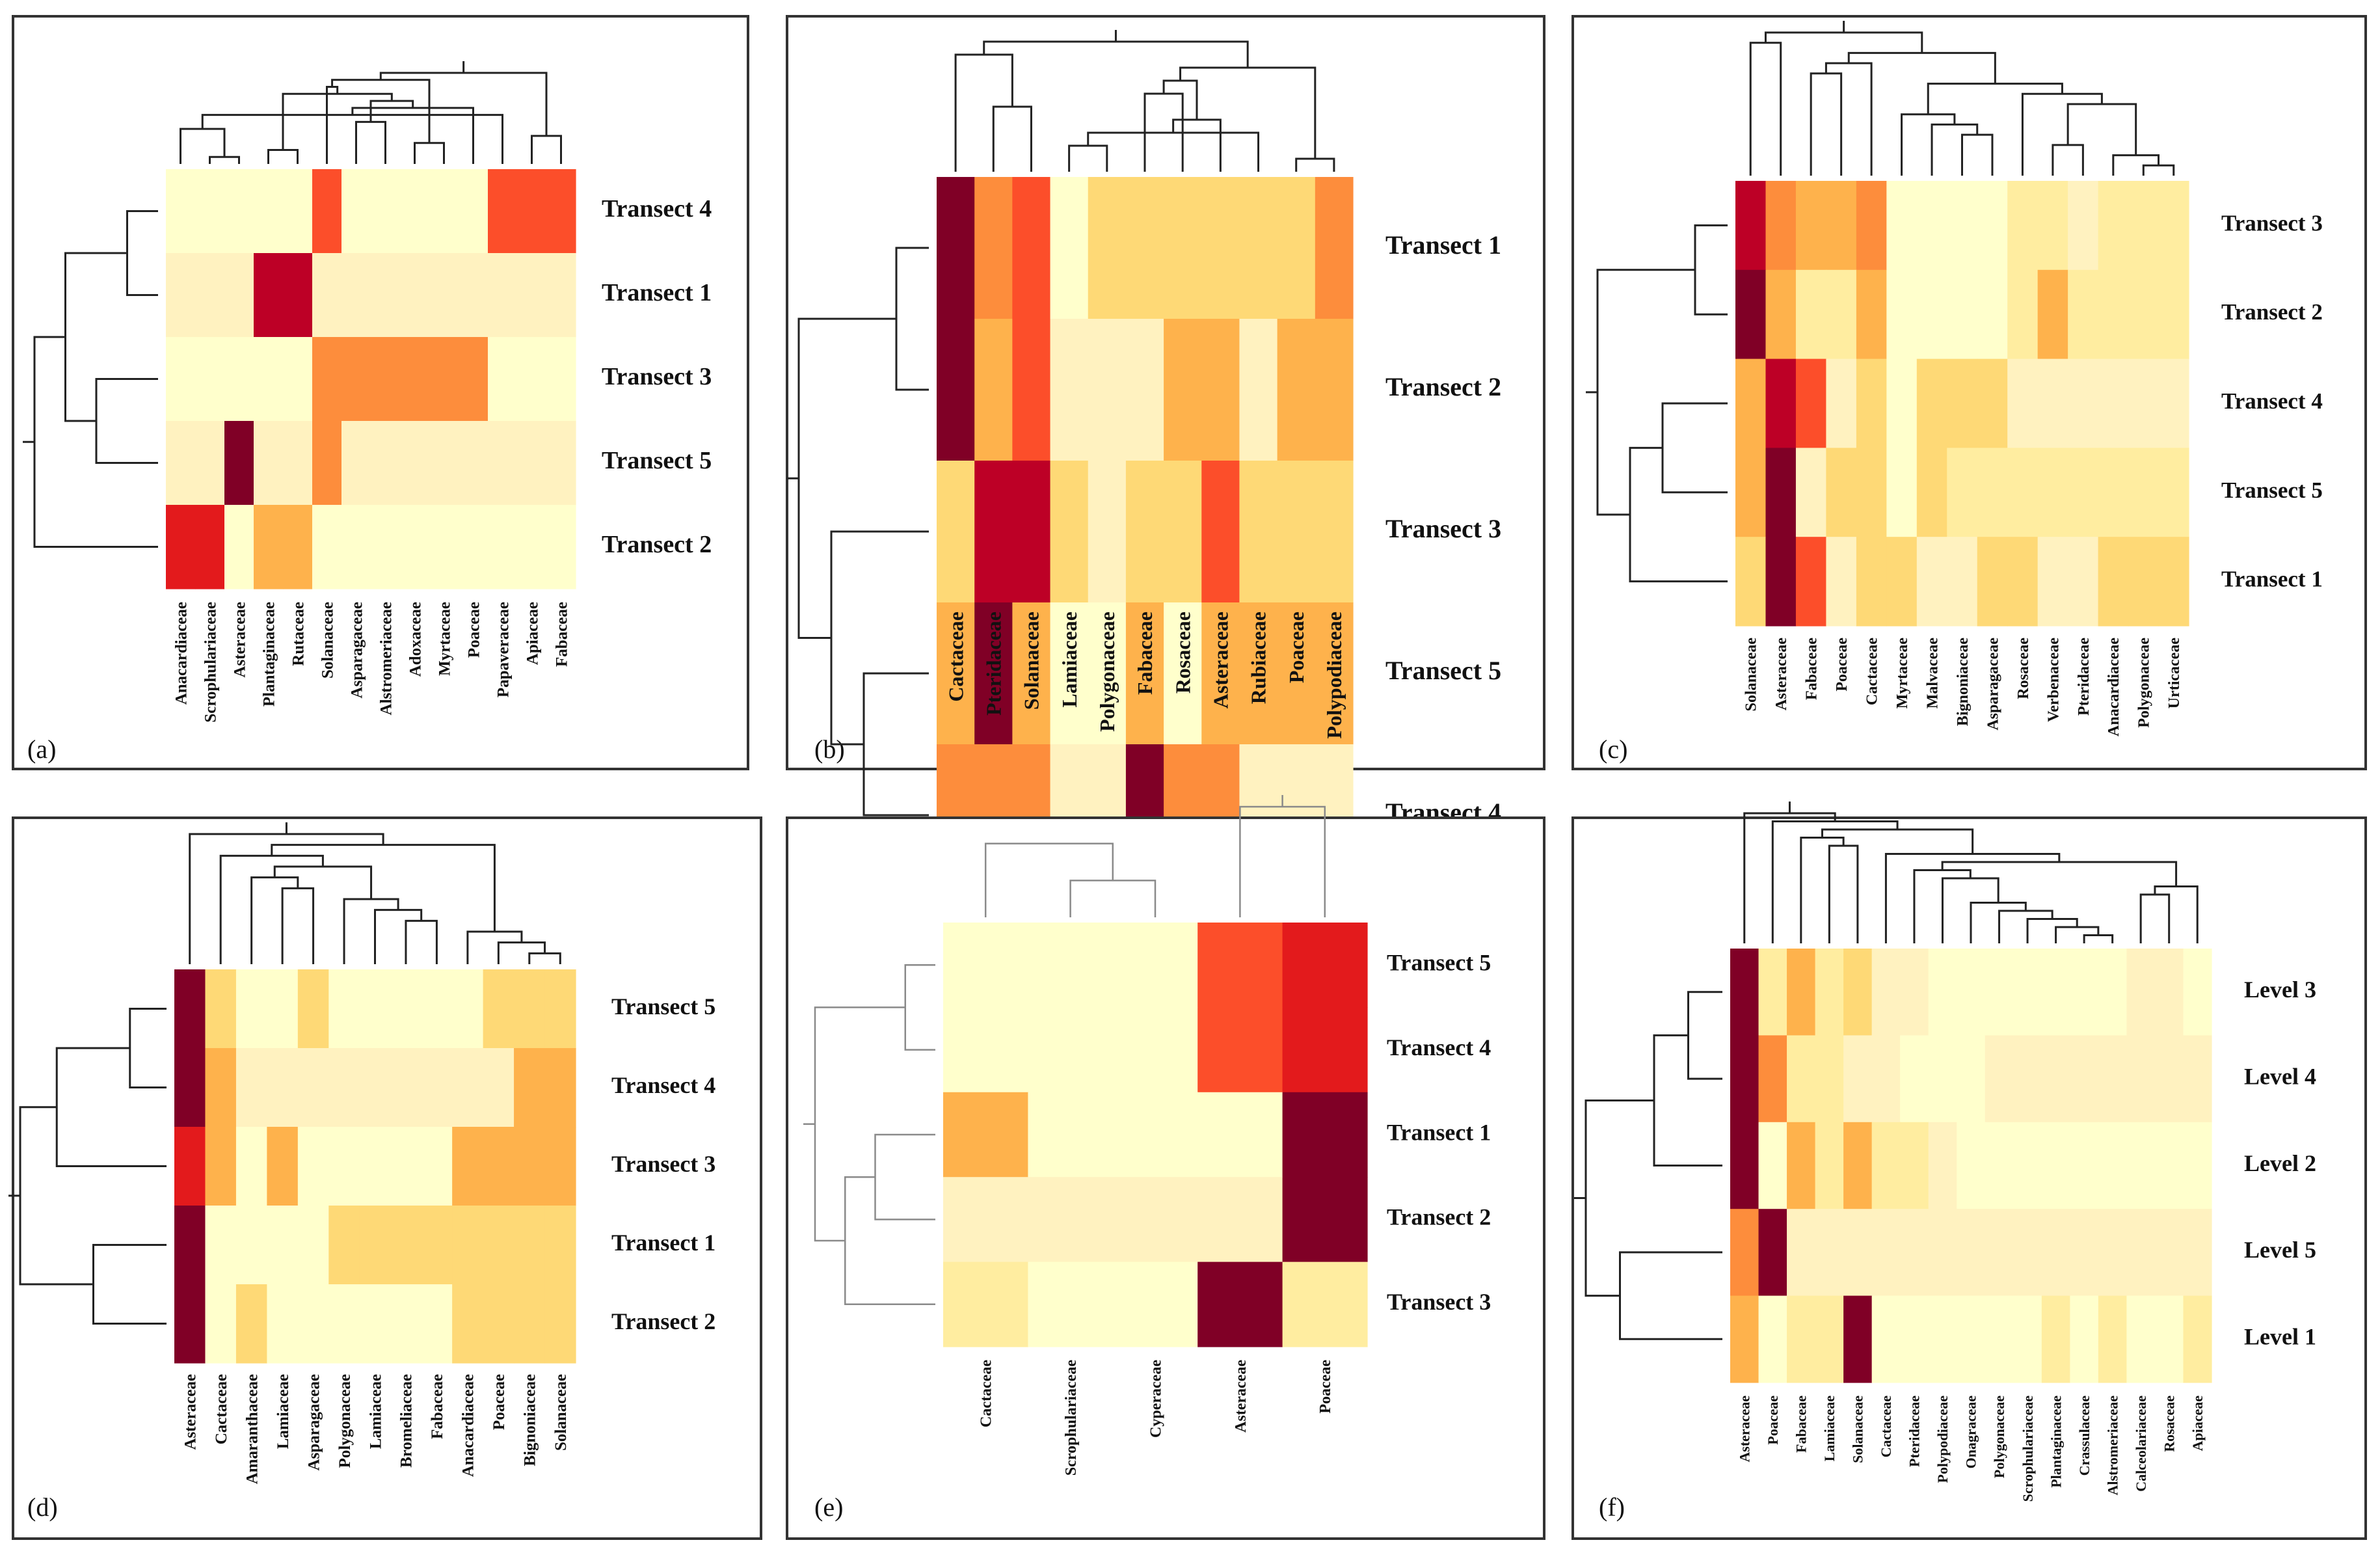  I want to click on heatmap-cells, so click(1962, 404).